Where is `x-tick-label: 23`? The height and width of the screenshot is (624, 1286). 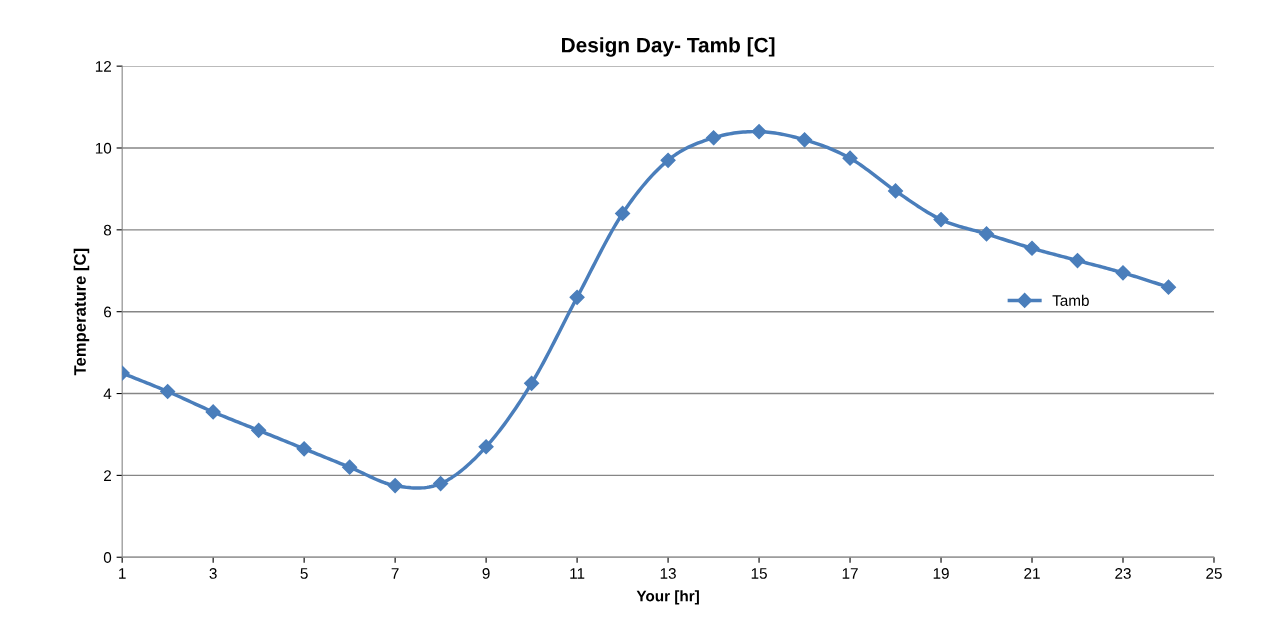 x-tick-label: 23 is located at coordinates (1123, 573).